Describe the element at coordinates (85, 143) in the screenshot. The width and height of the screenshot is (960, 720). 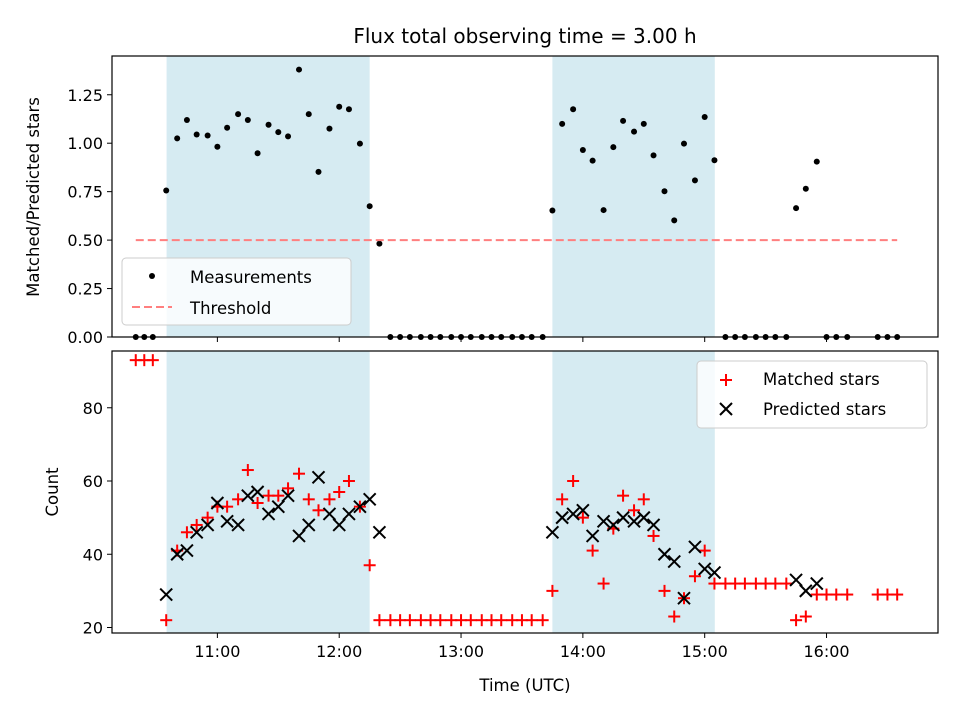
I see `y-tick-label: 1.00` at that location.